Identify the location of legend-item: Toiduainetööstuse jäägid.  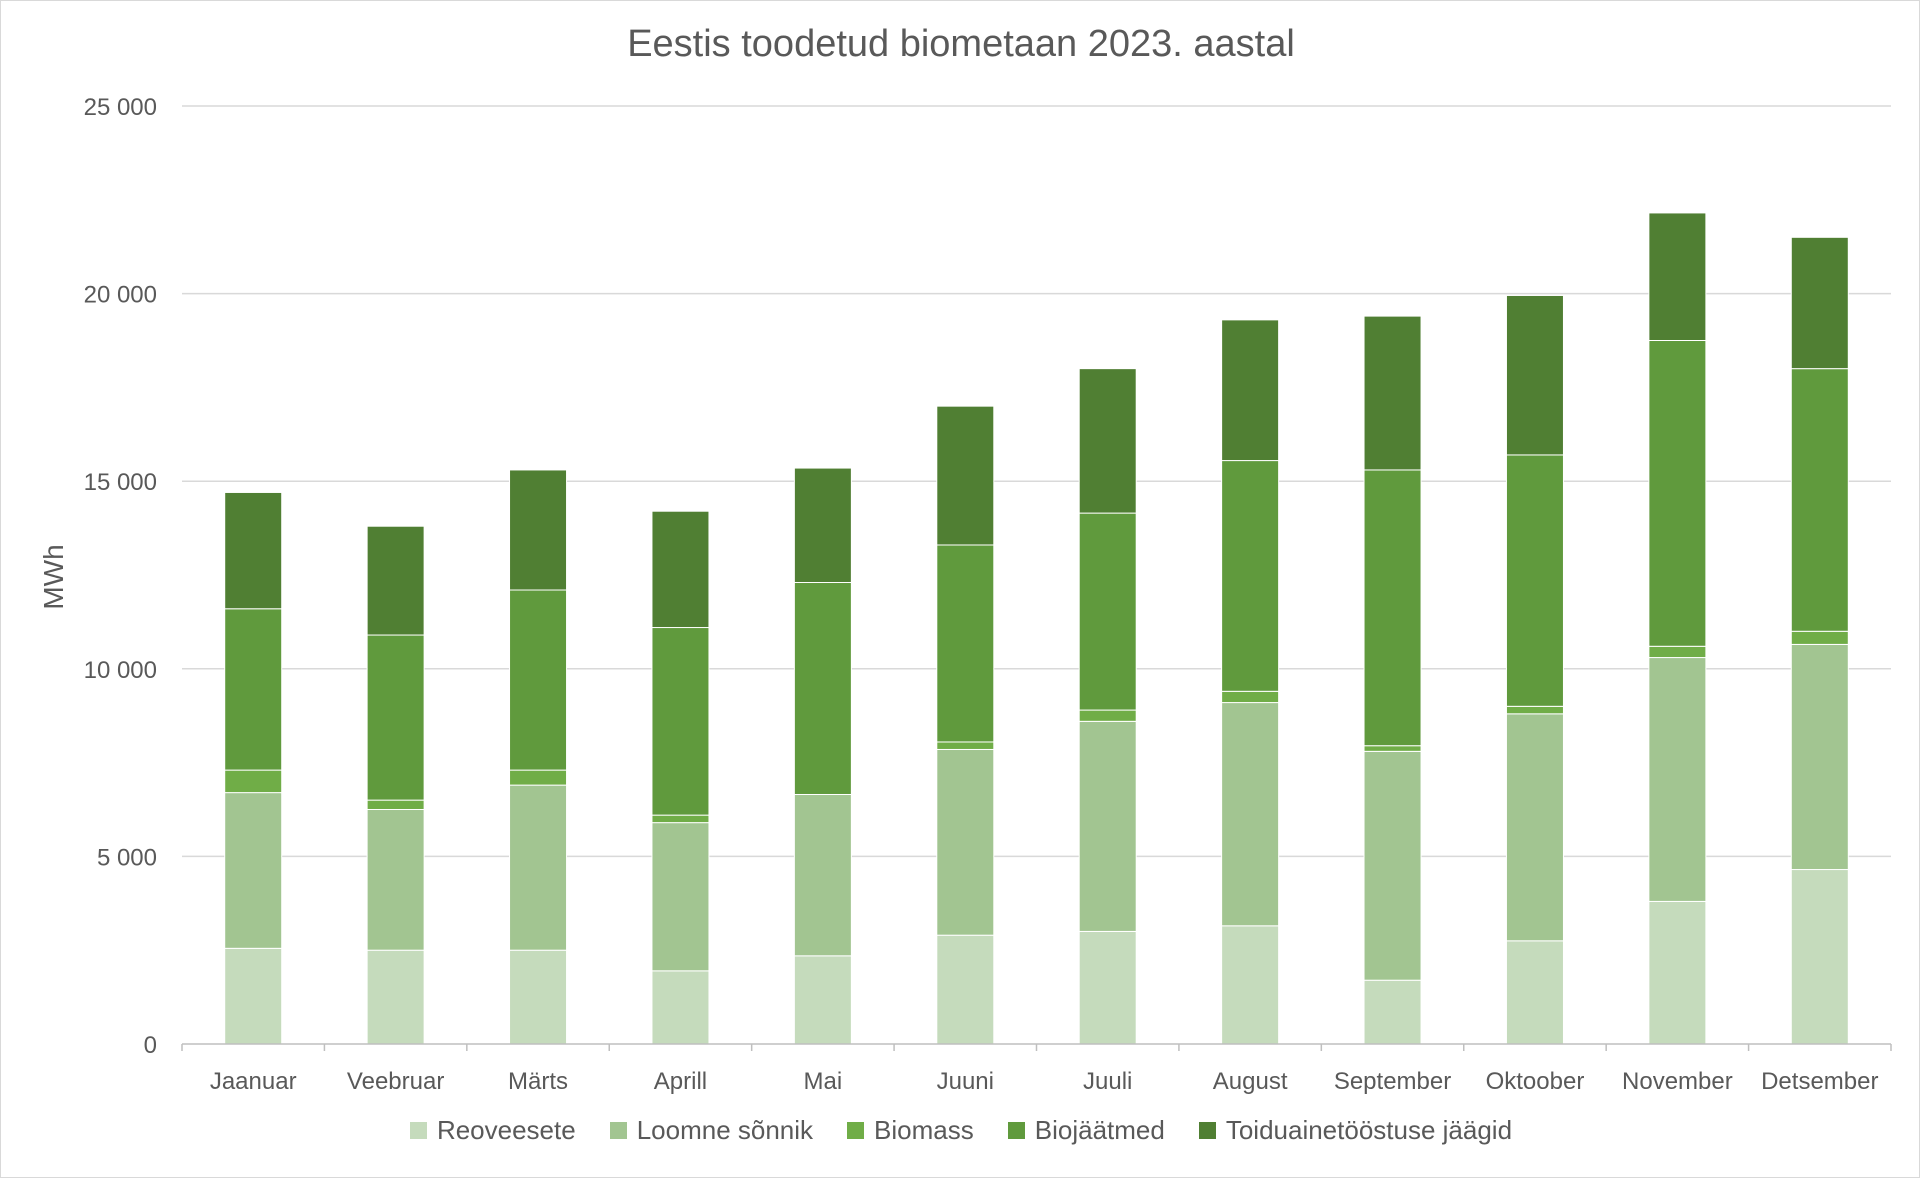
(1355, 1130).